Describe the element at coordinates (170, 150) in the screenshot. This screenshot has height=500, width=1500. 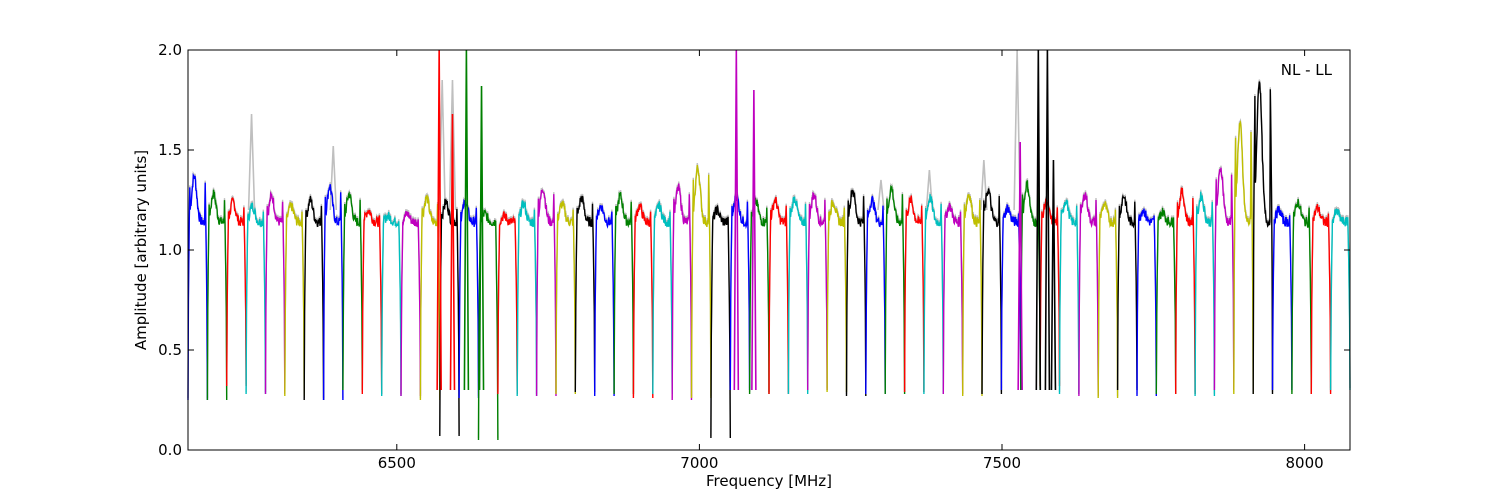
I see `y-tick-label: 1.5` at that location.